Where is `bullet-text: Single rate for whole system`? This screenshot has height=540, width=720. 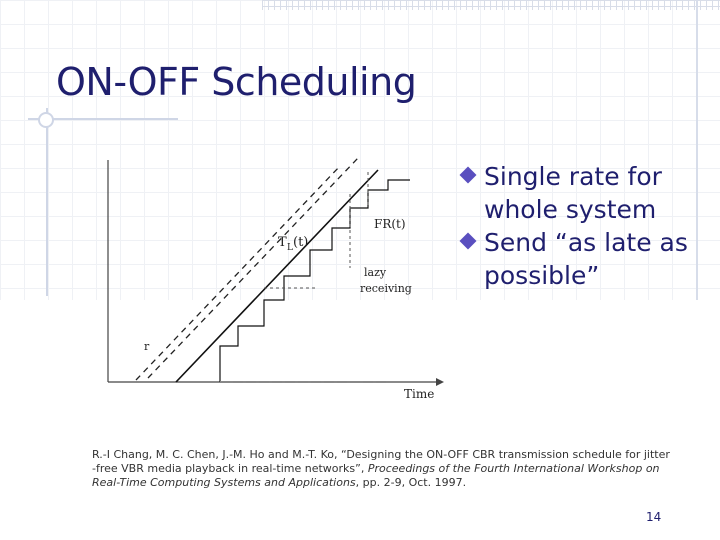 bullet-text: Single rate for whole system is located at coordinates (573, 193).